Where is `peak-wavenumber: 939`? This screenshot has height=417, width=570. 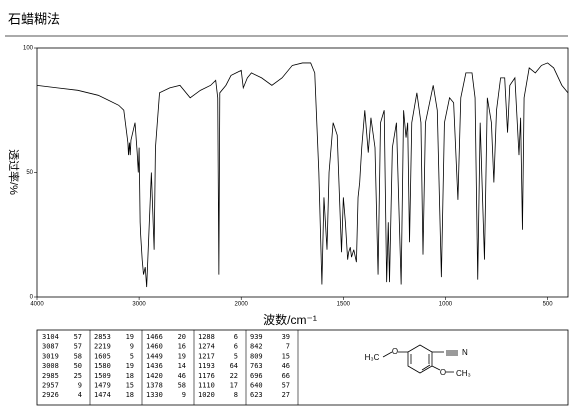 peak-wavenumber: 939 is located at coordinates (256, 337).